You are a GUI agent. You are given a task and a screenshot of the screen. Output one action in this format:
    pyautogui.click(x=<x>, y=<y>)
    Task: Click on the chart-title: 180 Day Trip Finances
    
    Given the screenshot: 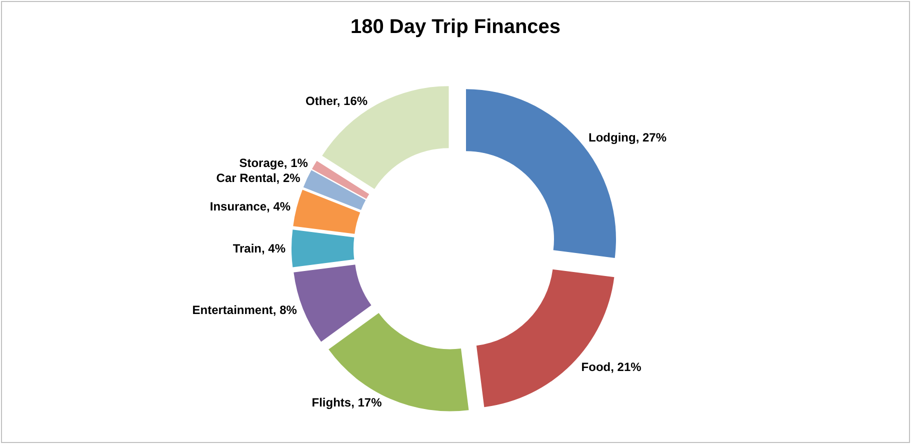 What is the action you would take?
    pyautogui.click(x=455, y=27)
    